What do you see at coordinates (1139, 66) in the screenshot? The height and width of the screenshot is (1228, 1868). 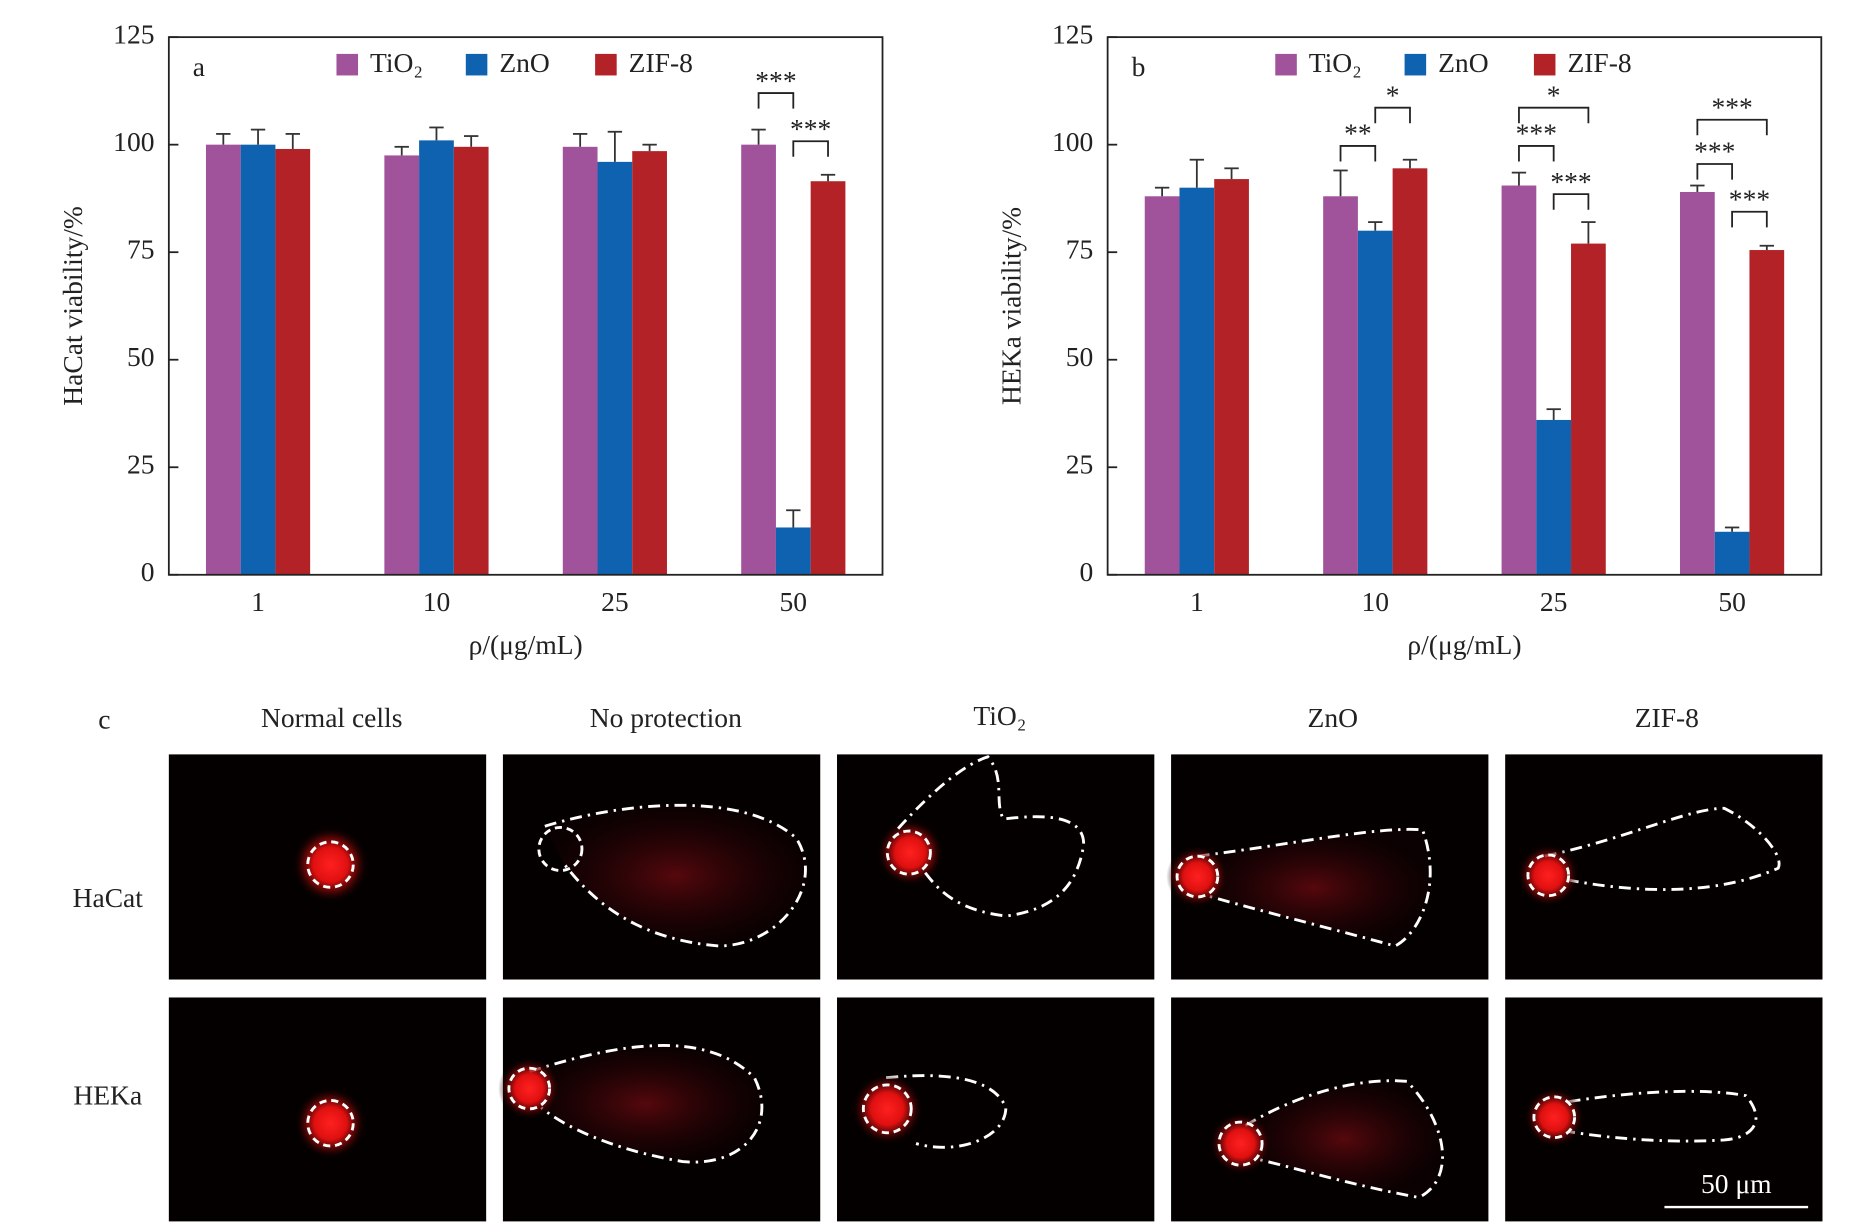 I see `panel-label: b` at bounding box center [1139, 66].